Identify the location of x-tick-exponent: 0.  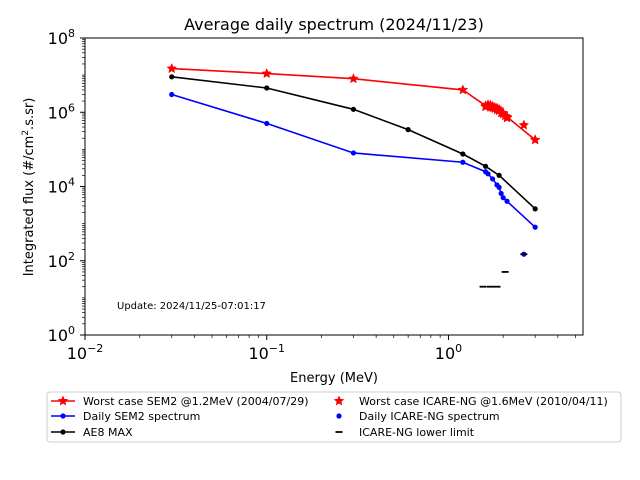
(458, 348).